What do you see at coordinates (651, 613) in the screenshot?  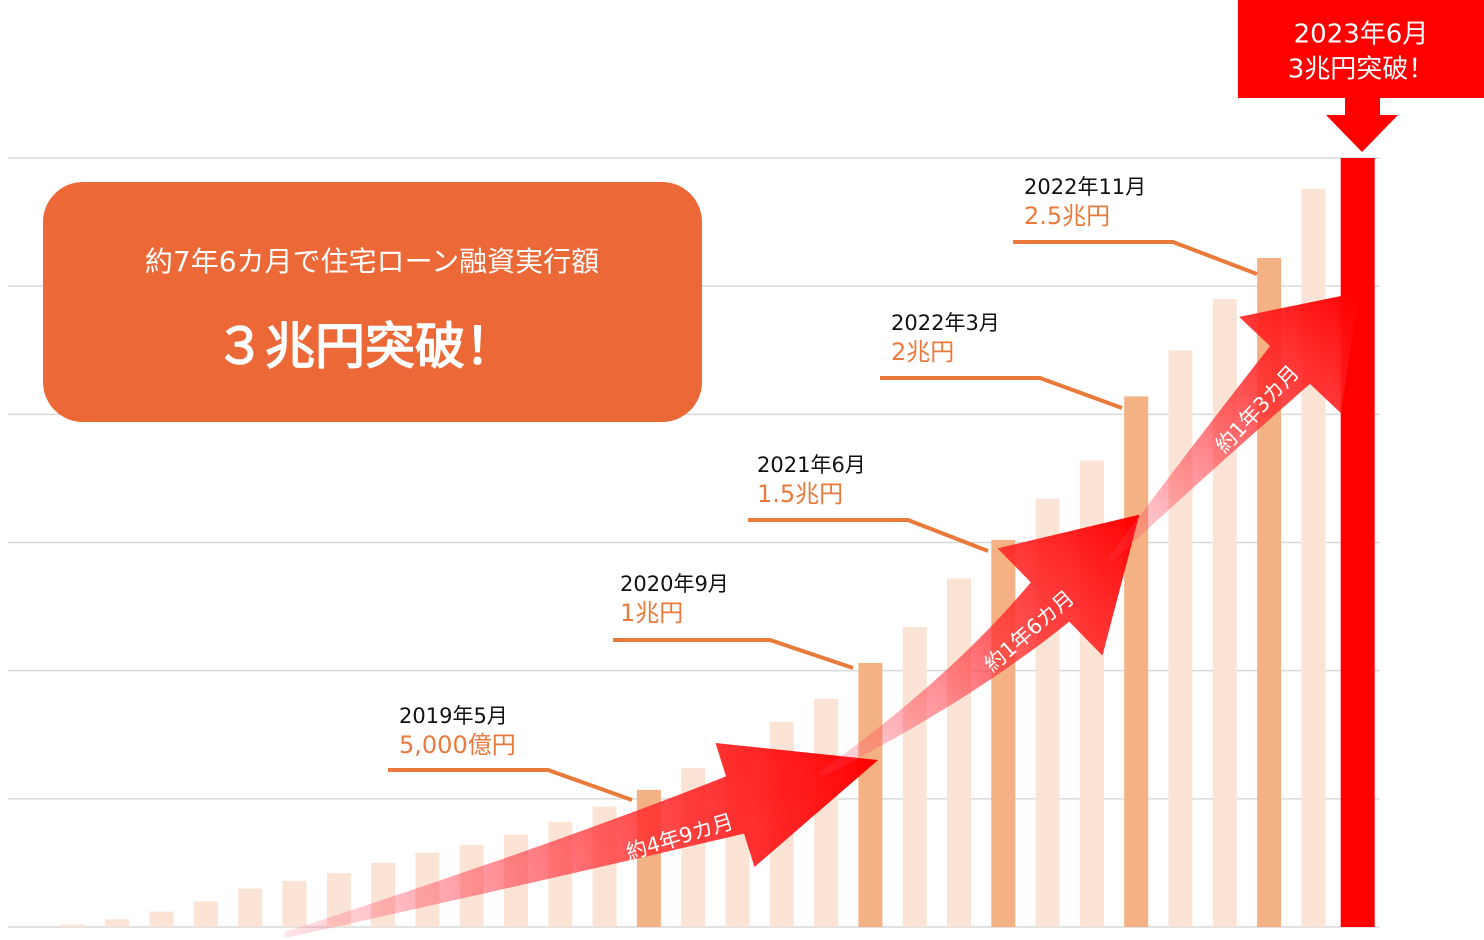 I see `annotation-amount: 1兆円` at bounding box center [651, 613].